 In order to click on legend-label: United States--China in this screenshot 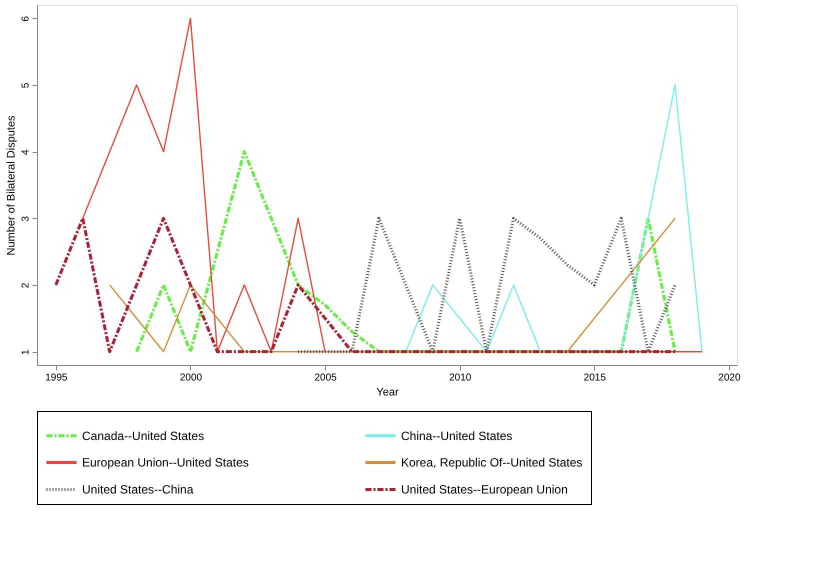, I will do `click(138, 489)`.